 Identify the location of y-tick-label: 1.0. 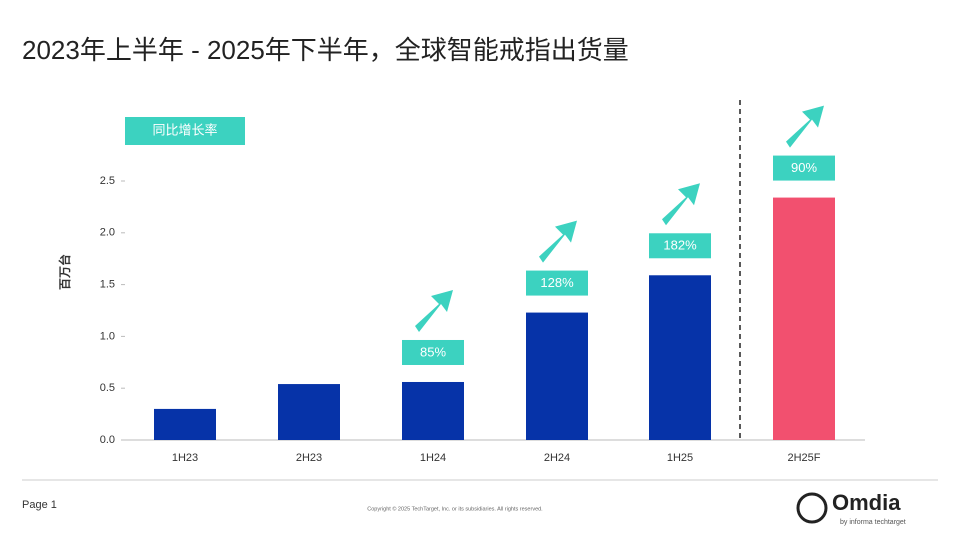
(107, 336).